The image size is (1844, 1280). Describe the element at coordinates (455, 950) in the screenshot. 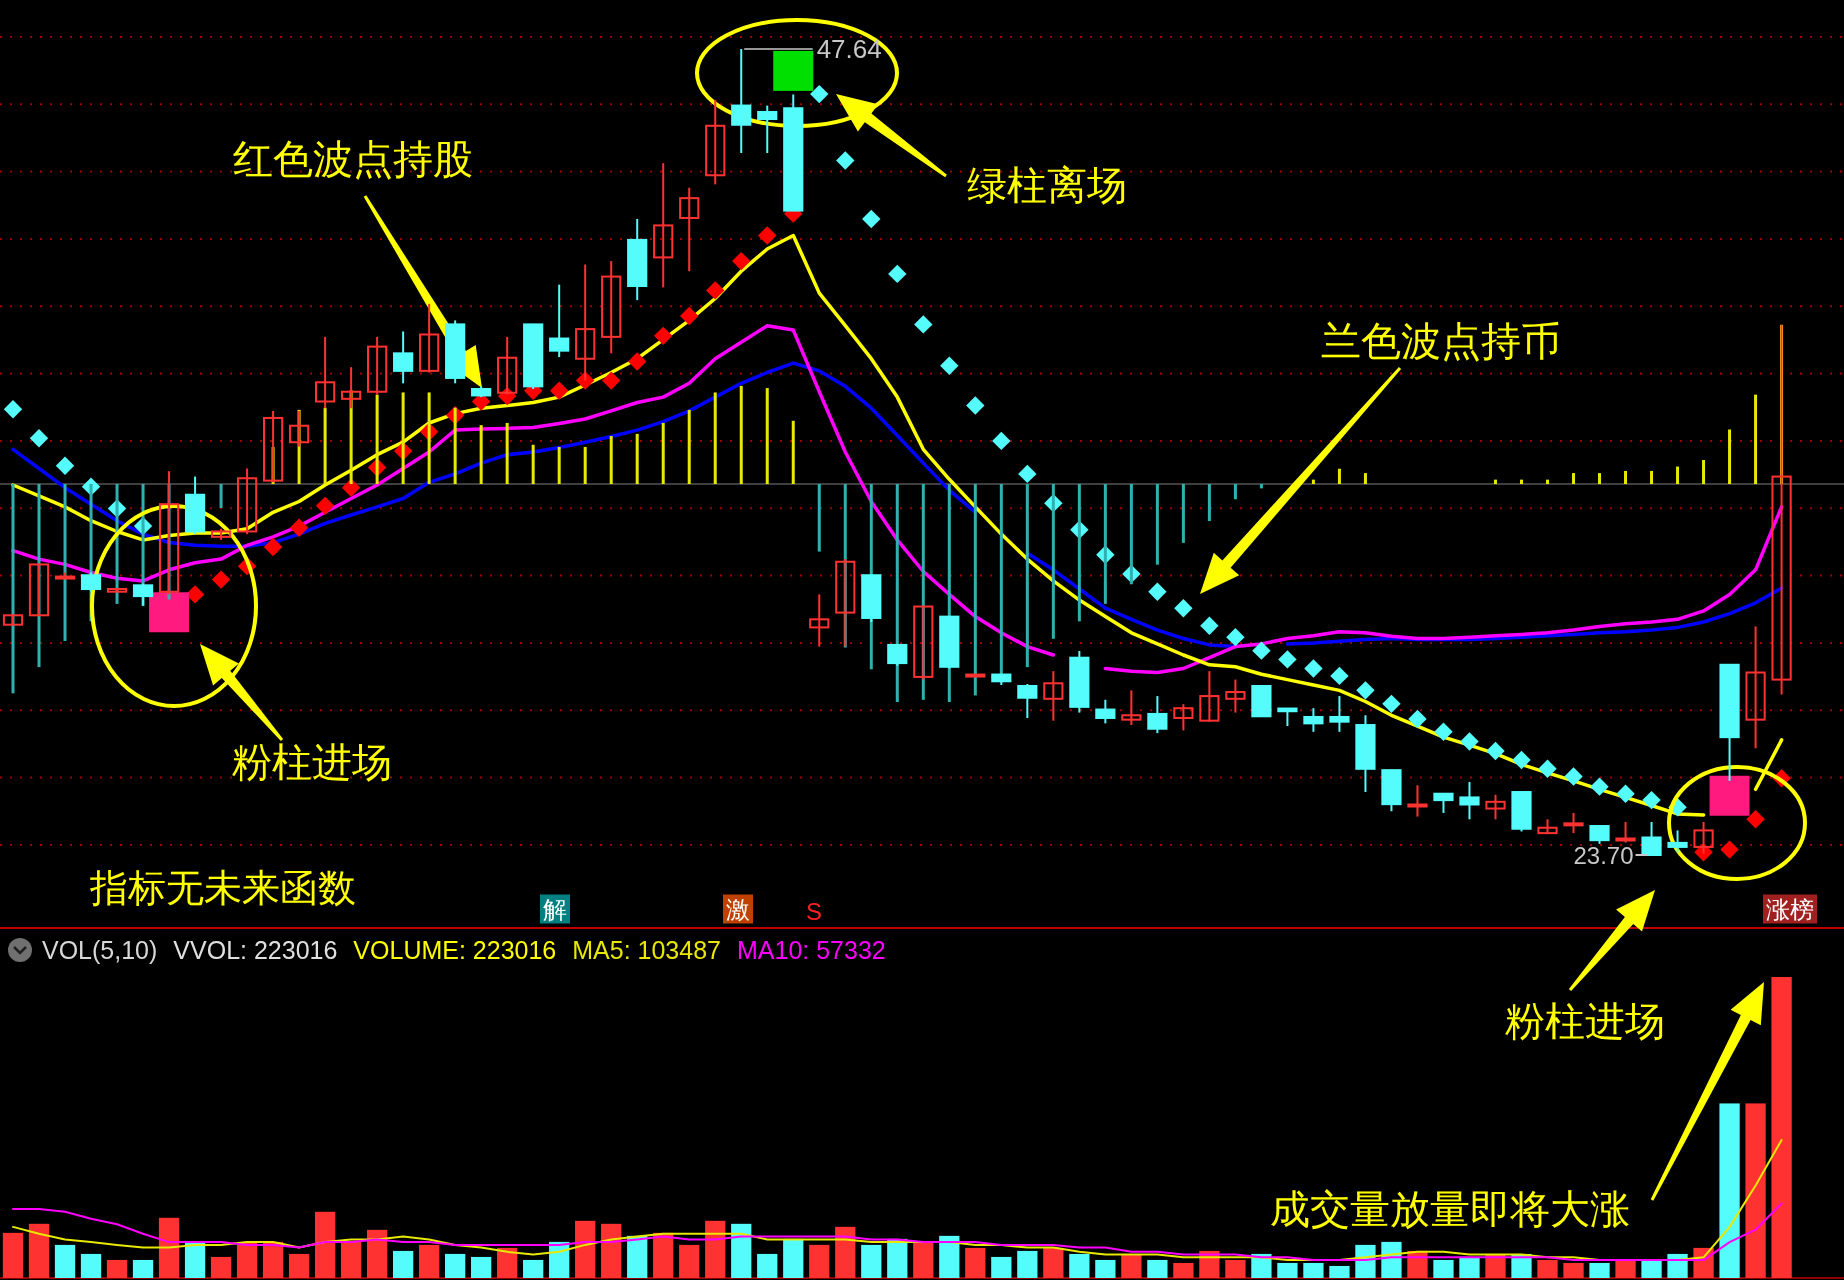

I see `text: VOLUME: 223016` at that location.